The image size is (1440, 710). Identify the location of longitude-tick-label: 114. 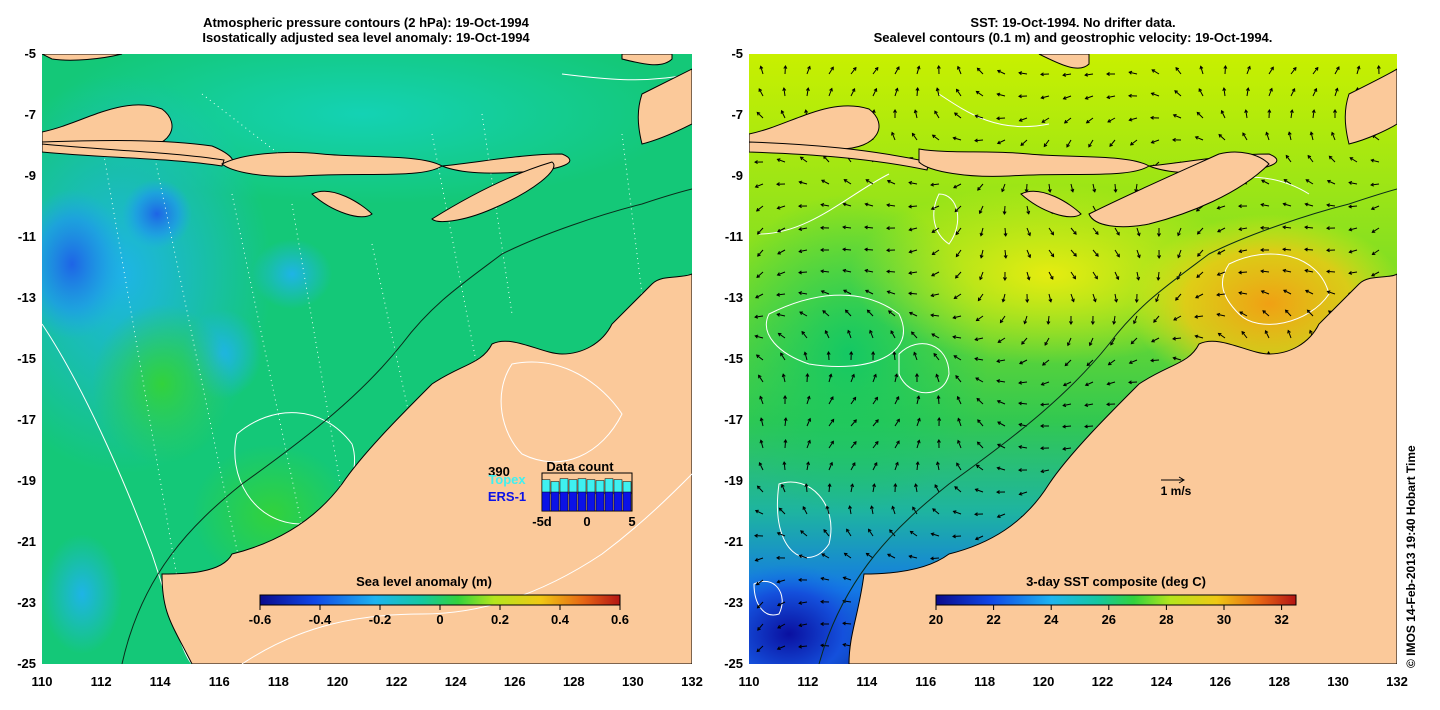
(867, 681).